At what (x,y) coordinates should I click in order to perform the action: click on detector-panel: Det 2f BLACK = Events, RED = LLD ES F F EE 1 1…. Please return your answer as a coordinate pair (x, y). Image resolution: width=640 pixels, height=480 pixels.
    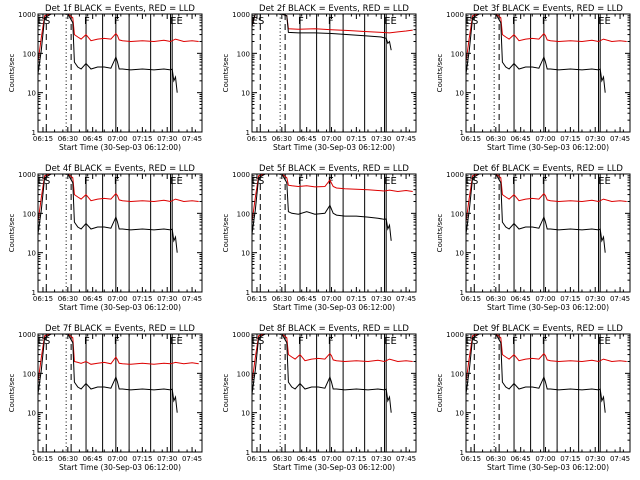
    Looking at the image, I should click on (319, 78).